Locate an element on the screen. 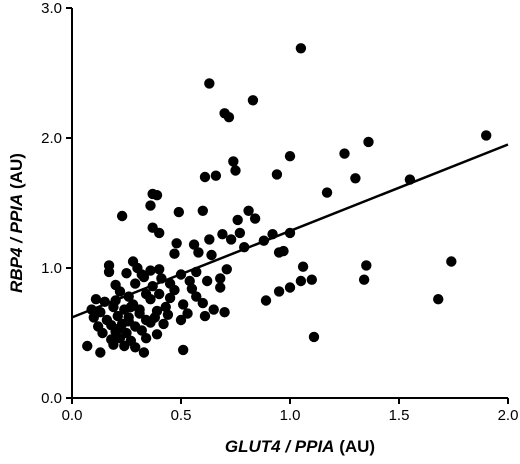 Image resolution: width=520 pixels, height=464 pixels. x-tick-label: 2.0 is located at coordinates (508, 415).